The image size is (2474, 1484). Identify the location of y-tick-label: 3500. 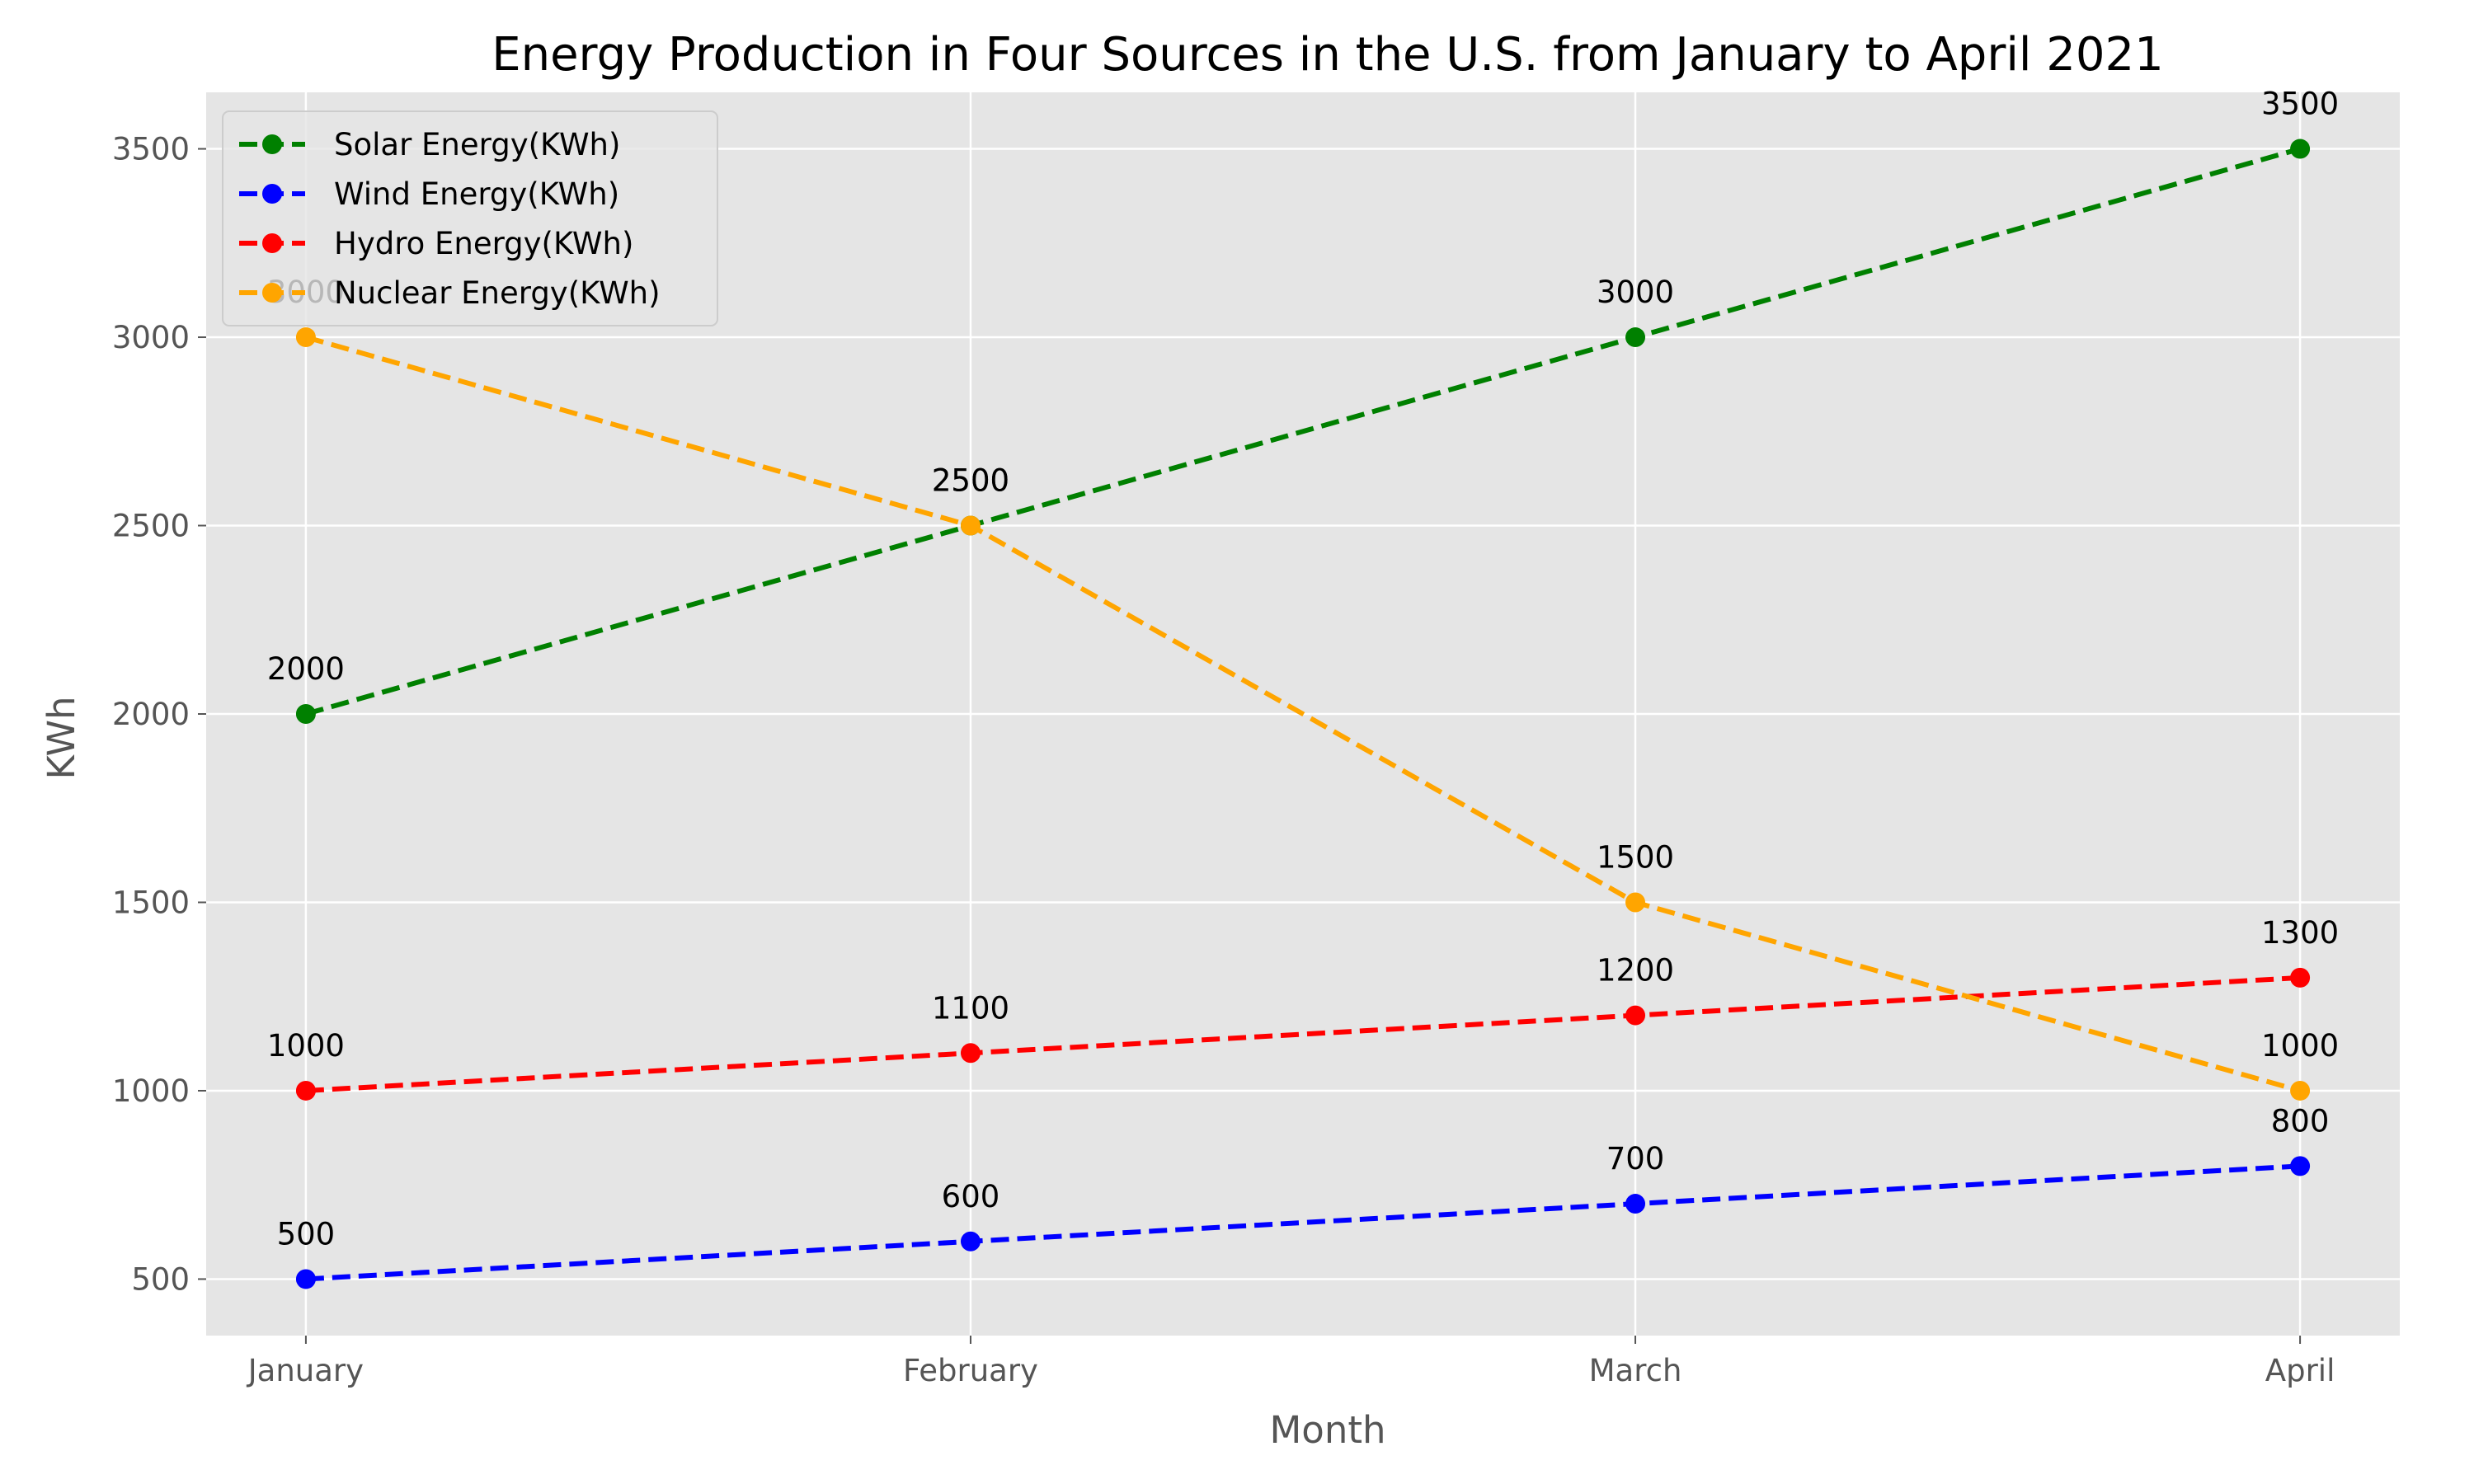
(151, 149).